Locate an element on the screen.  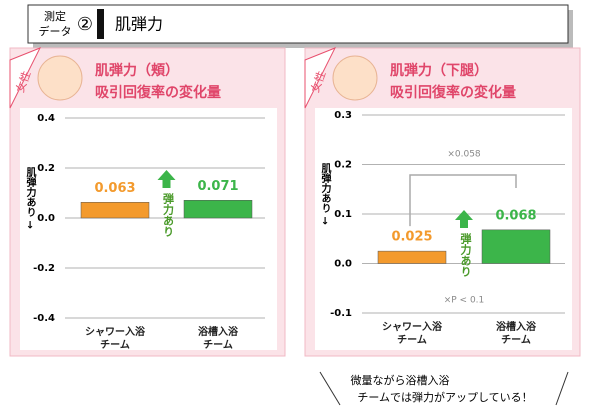
bracket is located at coordinates (463, 200).